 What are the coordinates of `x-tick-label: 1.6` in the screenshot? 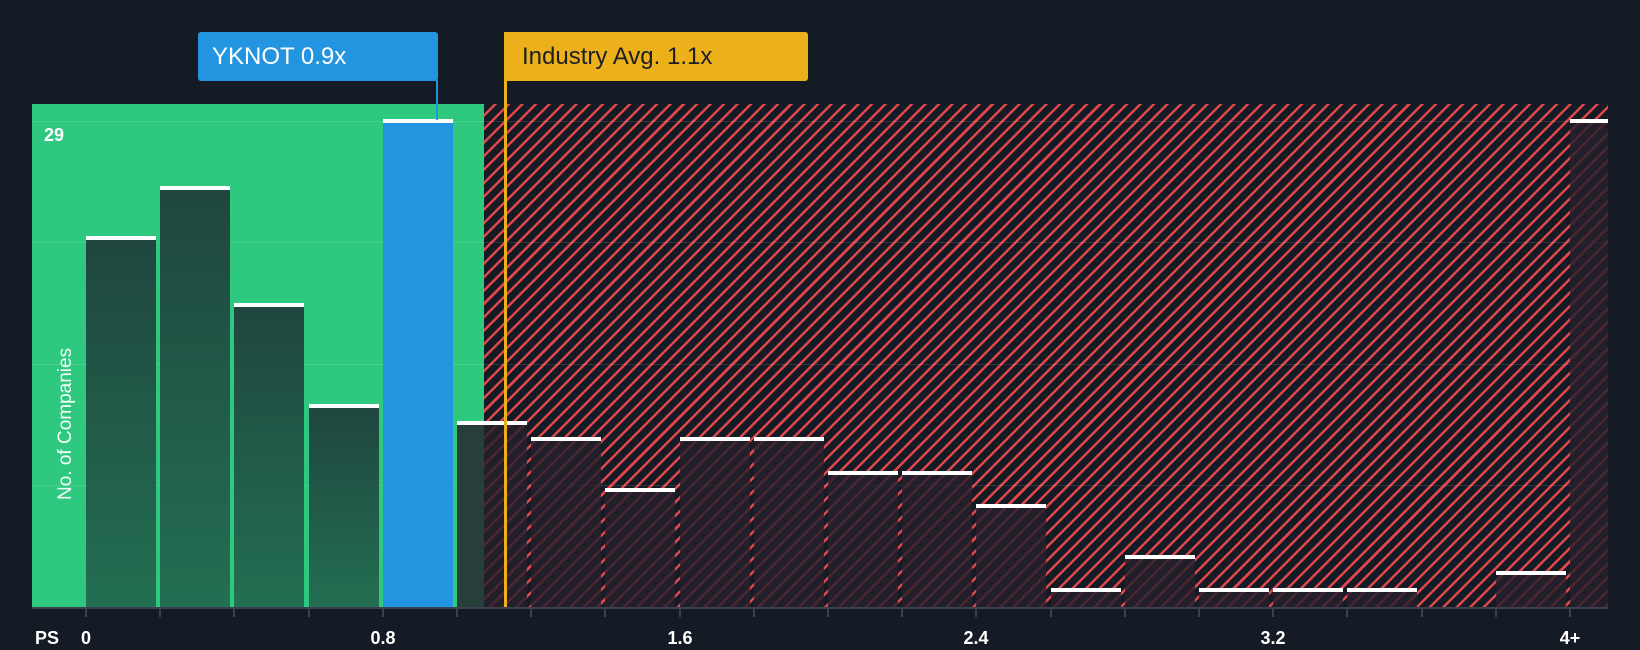 It's located at (680, 638).